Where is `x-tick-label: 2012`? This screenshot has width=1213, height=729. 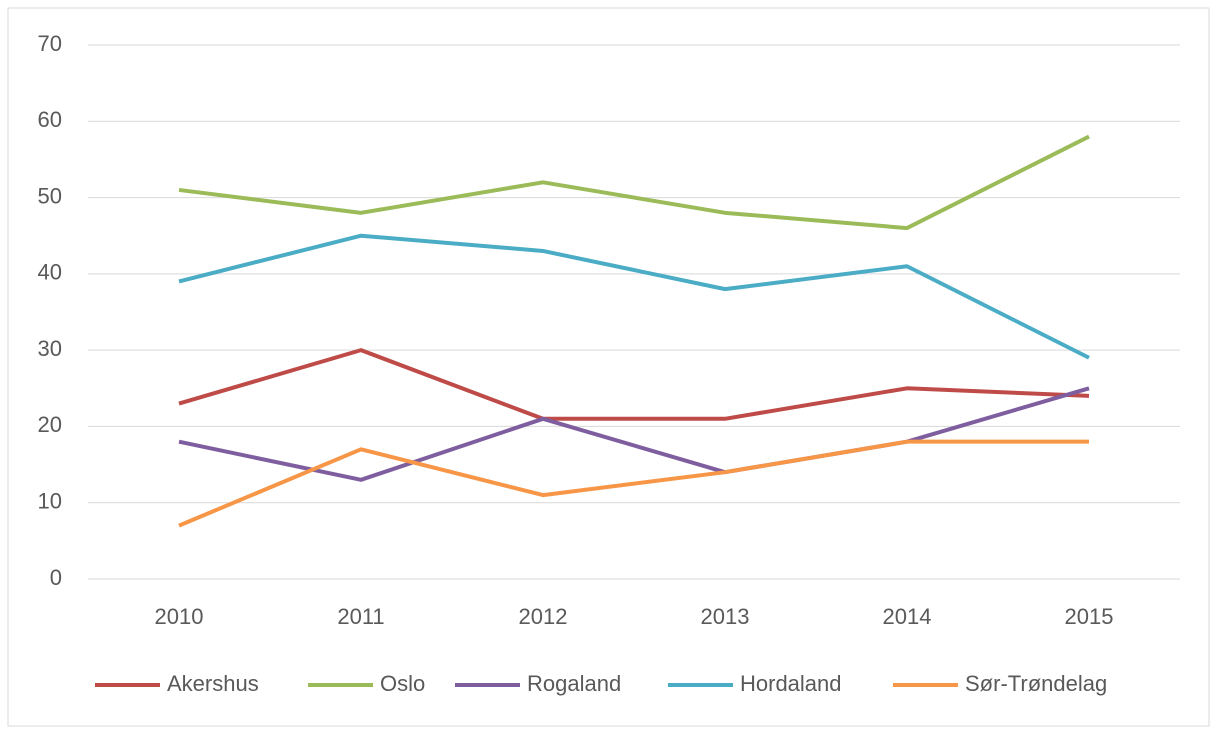
x-tick-label: 2012 is located at coordinates (543, 616).